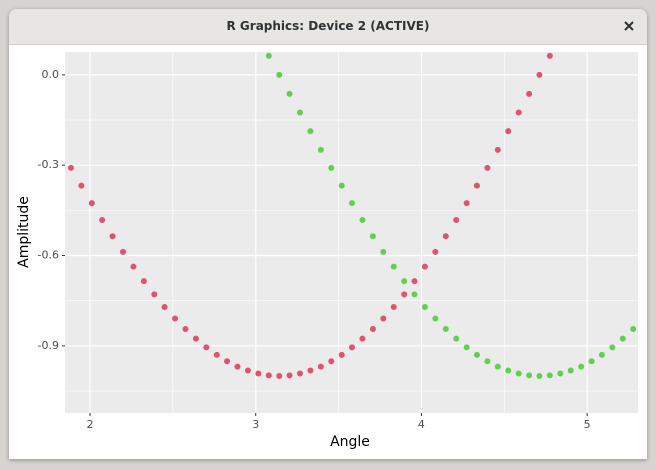 The image size is (656, 469). Describe the element at coordinates (350, 442) in the screenshot. I see `x-axis-label: Angle` at that location.